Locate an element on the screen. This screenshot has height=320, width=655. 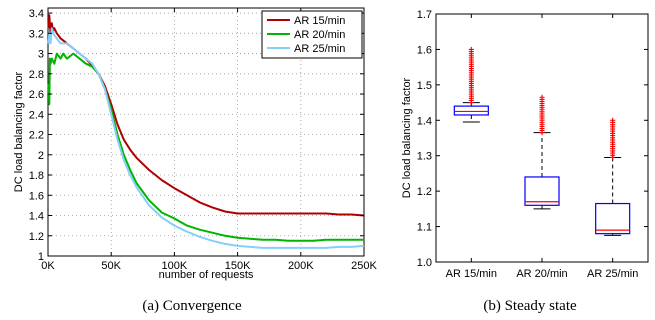
legend-label-3: AR 25/min is located at coordinates (319, 49).